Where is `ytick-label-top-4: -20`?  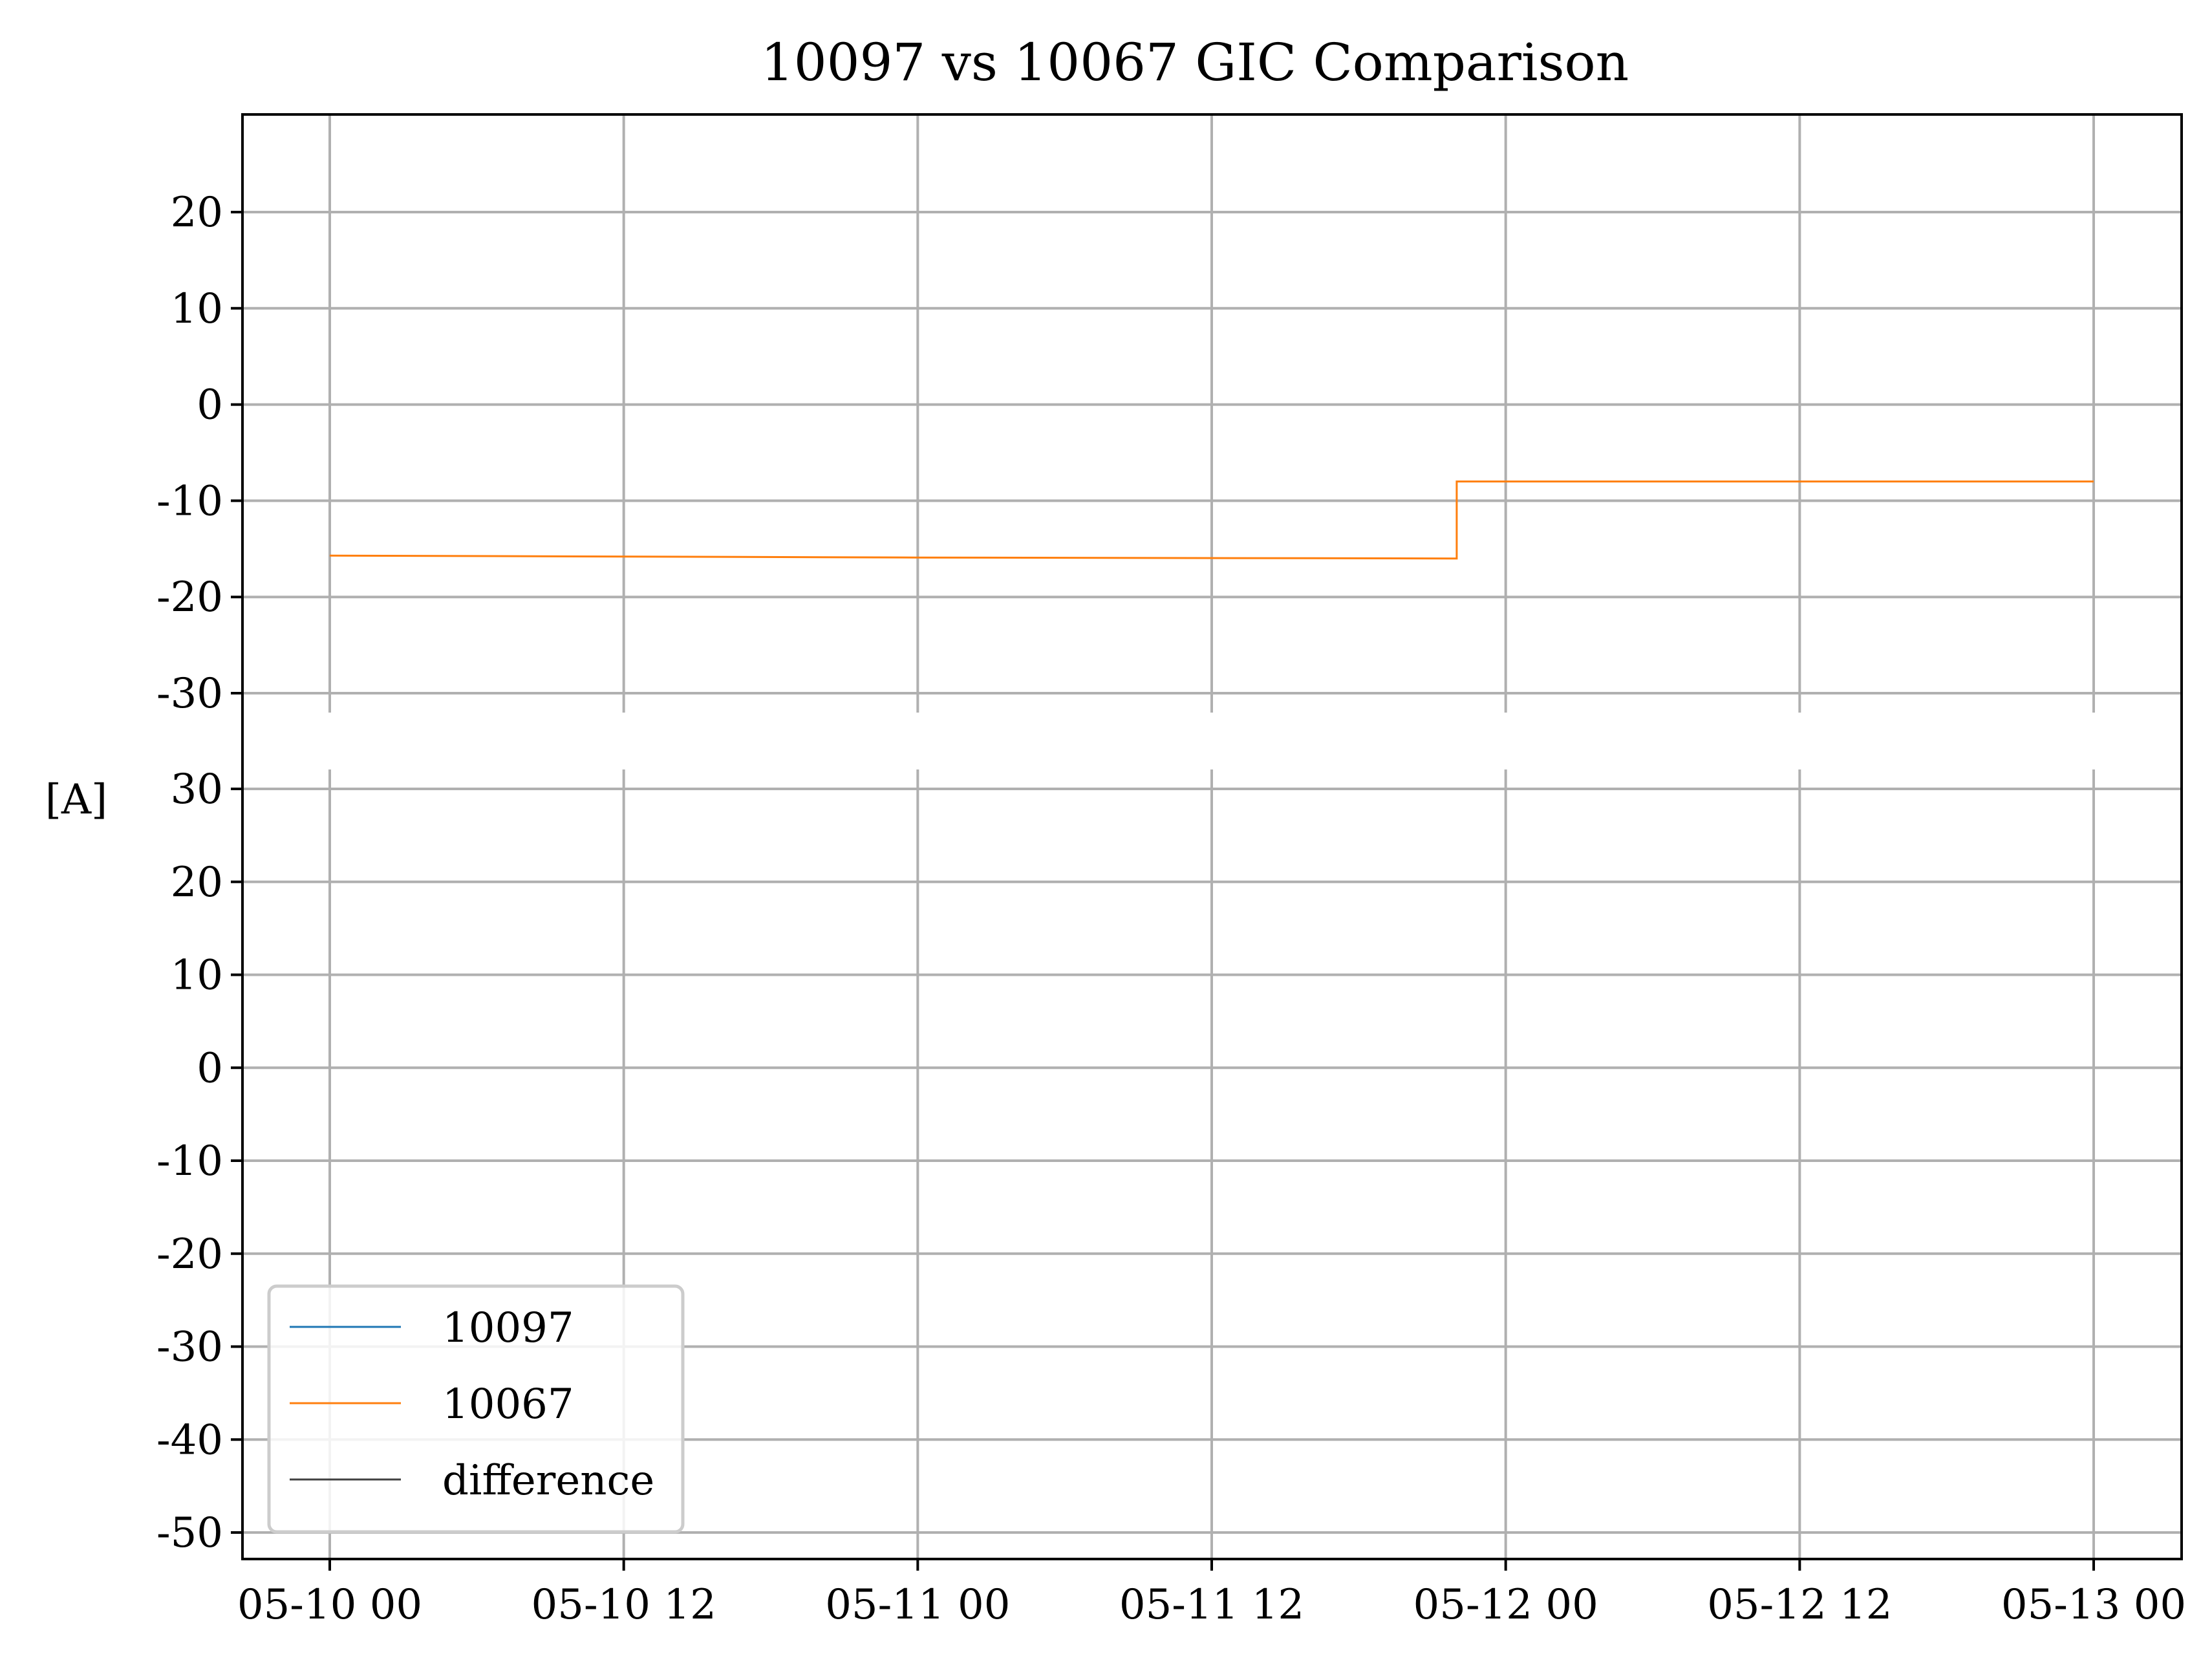
ytick-label-top-4: -20 is located at coordinates (189, 597).